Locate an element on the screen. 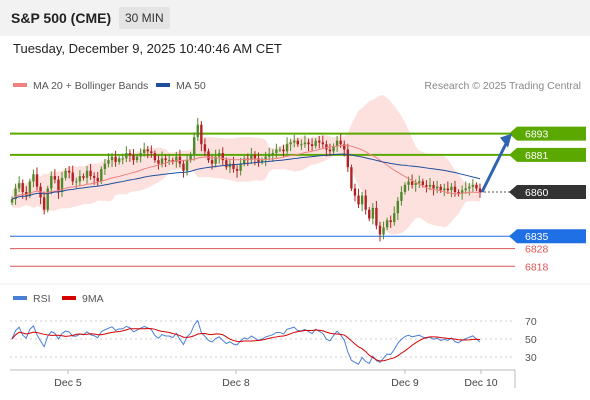 The image size is (590, 400). ma50-line is located at coordinates (246, 176).